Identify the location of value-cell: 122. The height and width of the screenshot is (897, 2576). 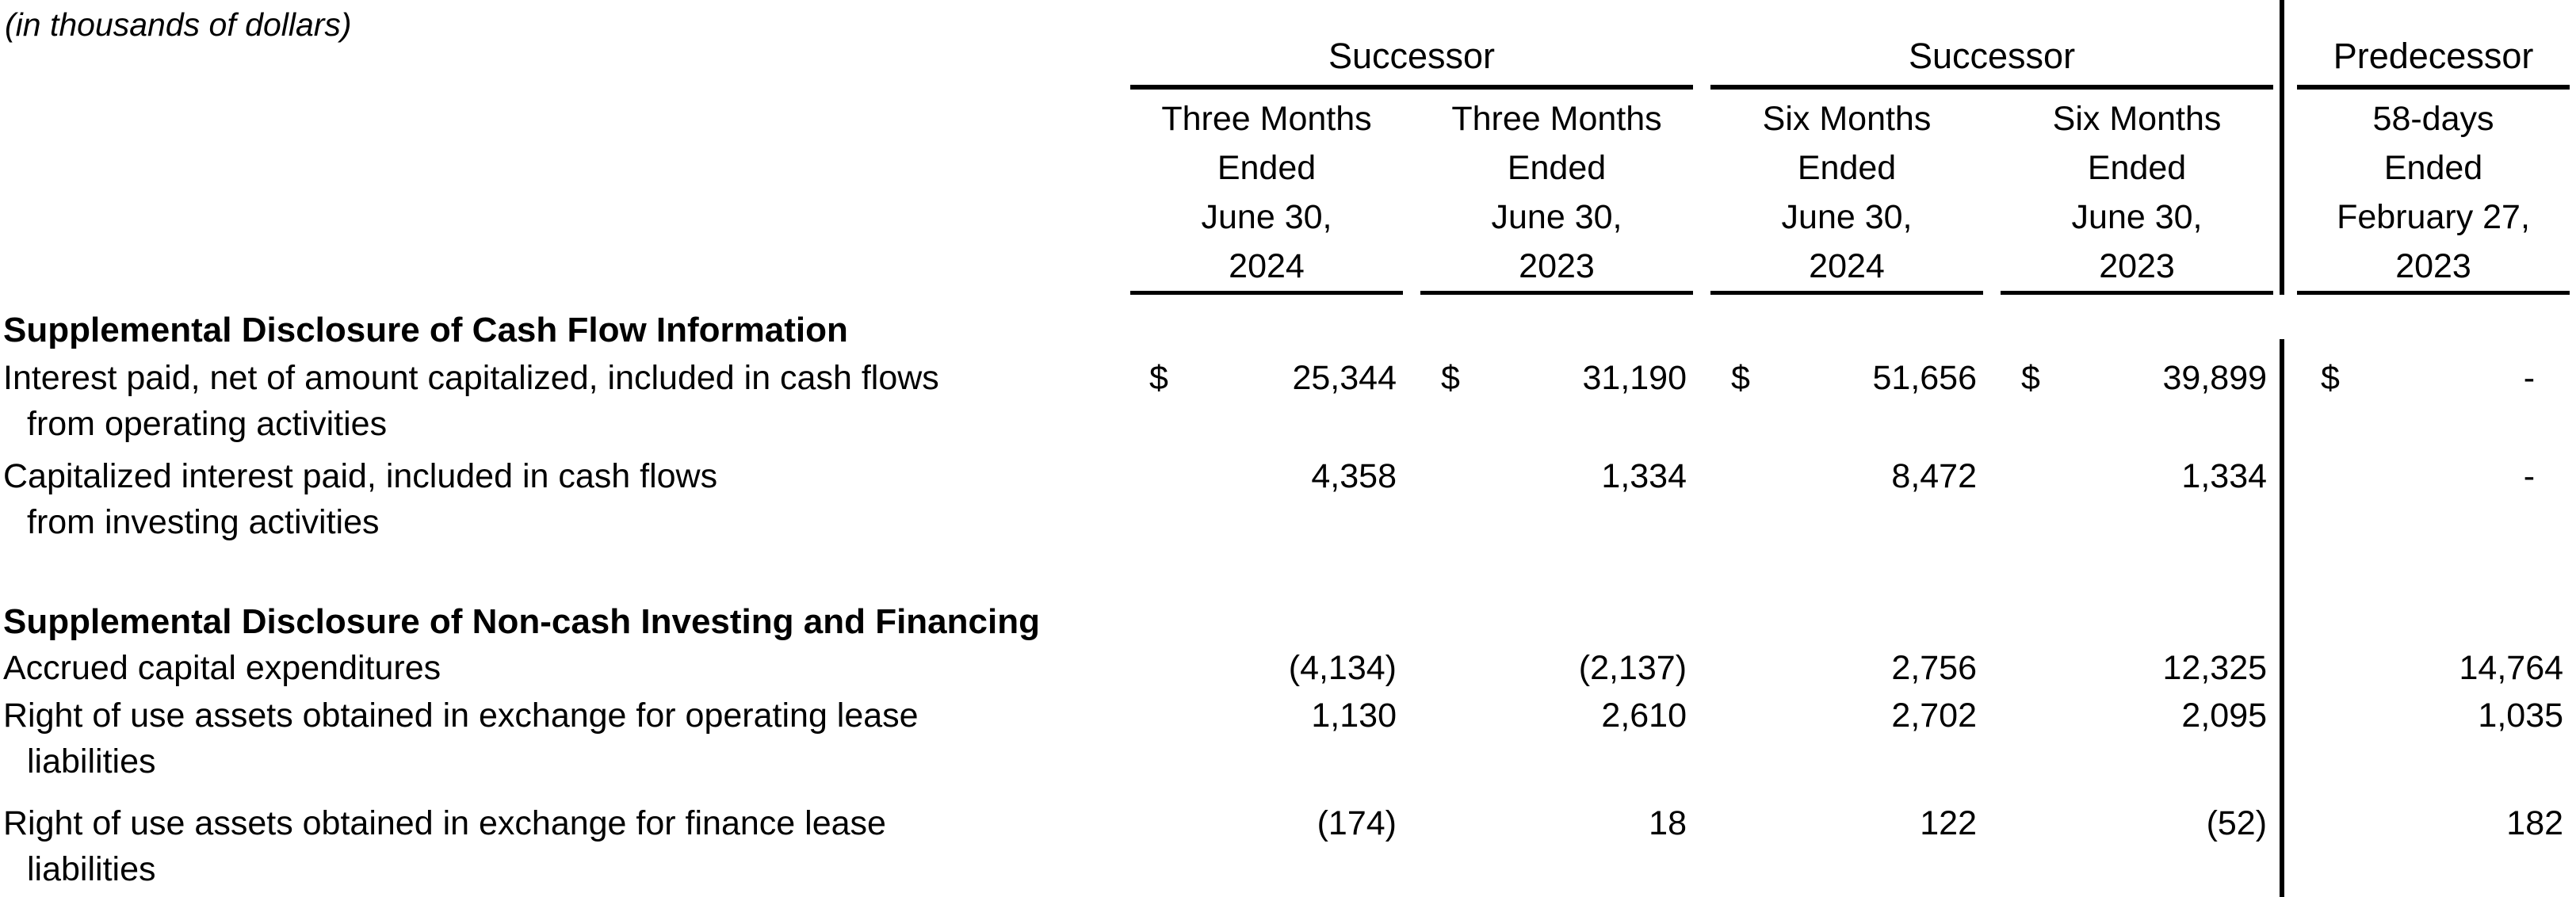
(1949, 823).